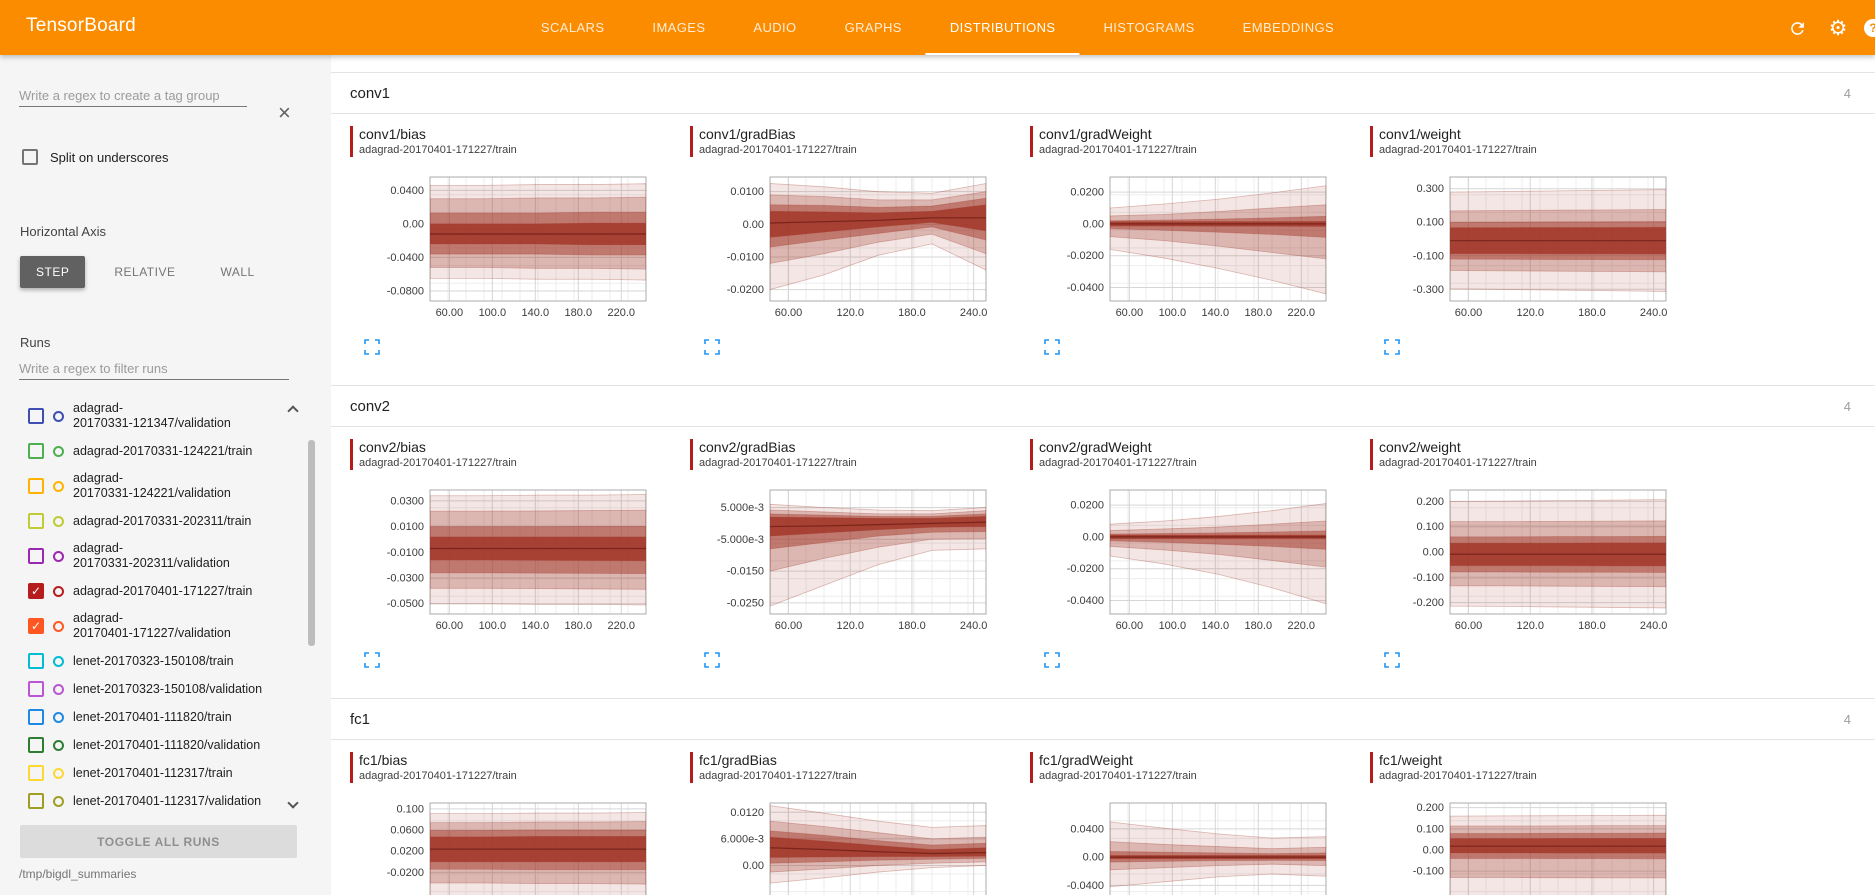  I want to click on runs-filter-input, so click(154, 369).